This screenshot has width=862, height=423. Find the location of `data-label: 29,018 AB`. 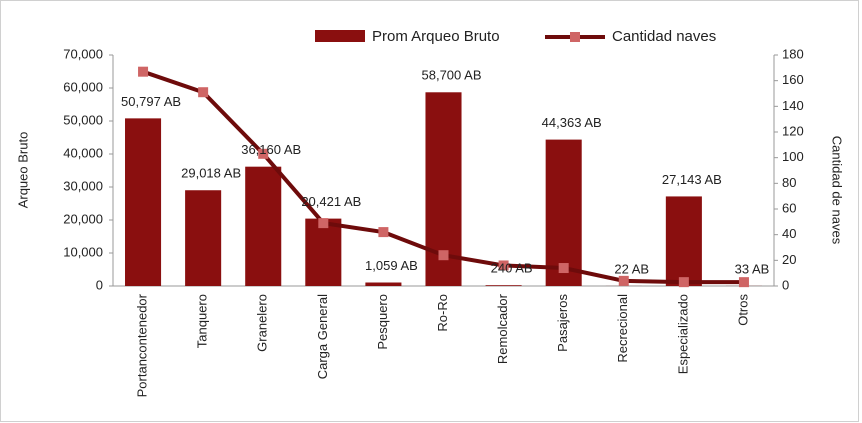

data-label: 29,018 AB is located at coordinates (211, 173).